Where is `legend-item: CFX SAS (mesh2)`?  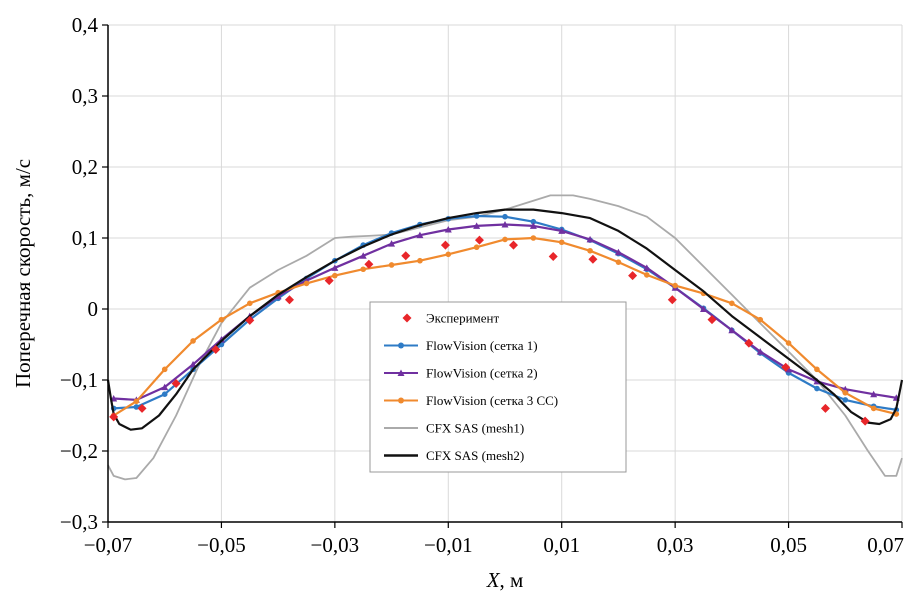 legend-item: CFX SAS (mesh2) is located at coordinates (454, 455).